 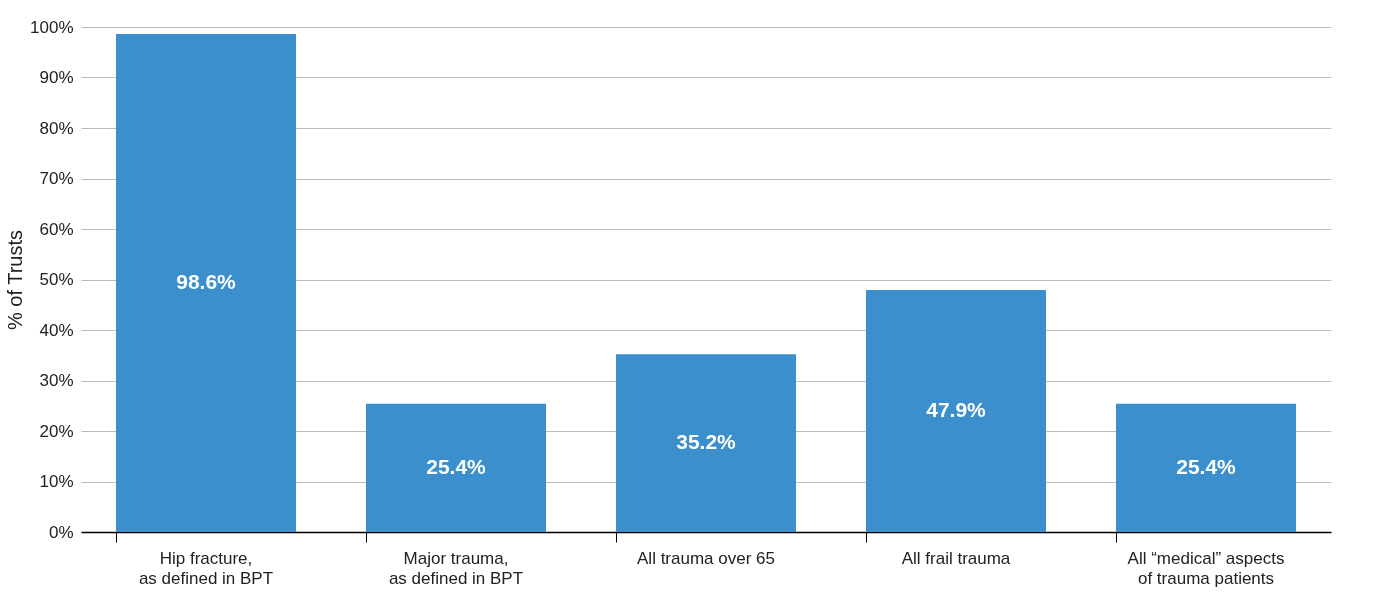 I want to click on y-tick-label: 20%, so click(x=56, y=431).